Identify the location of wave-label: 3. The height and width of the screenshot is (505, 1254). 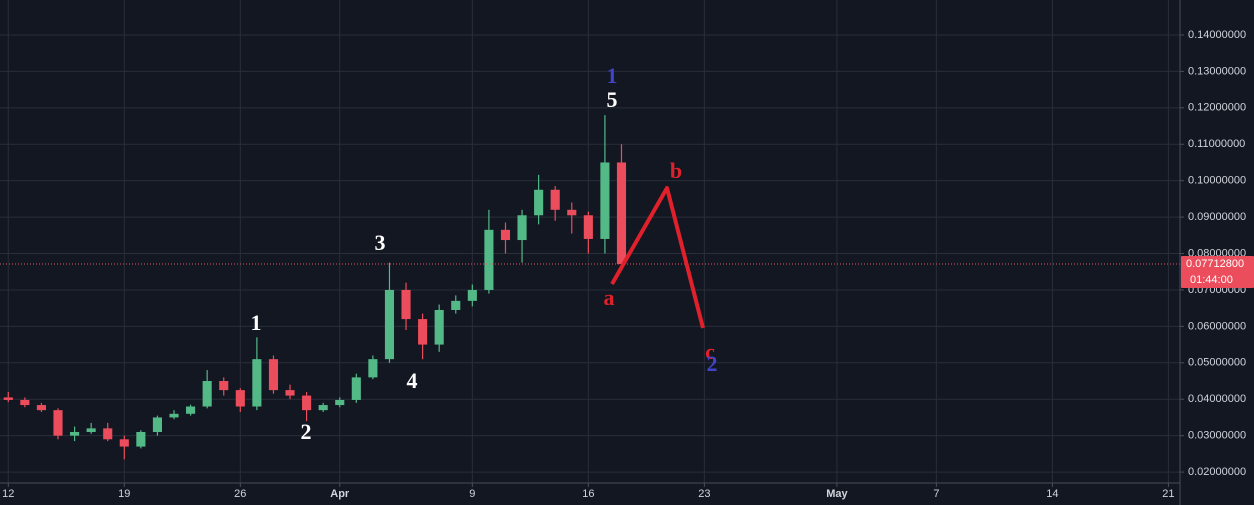
(380, 242).